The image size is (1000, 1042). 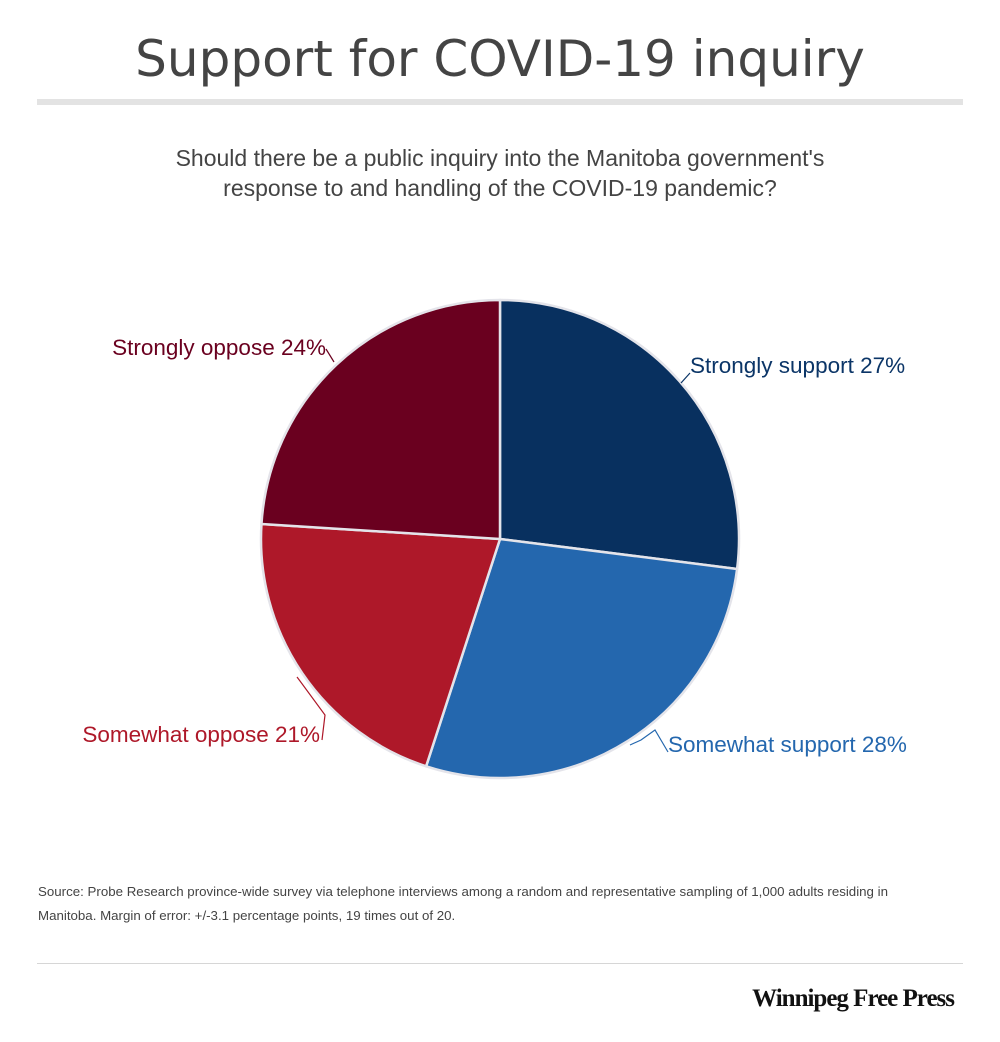 I want to click on pie-slice-somewhat-oppose, so click(x=380, y=645).